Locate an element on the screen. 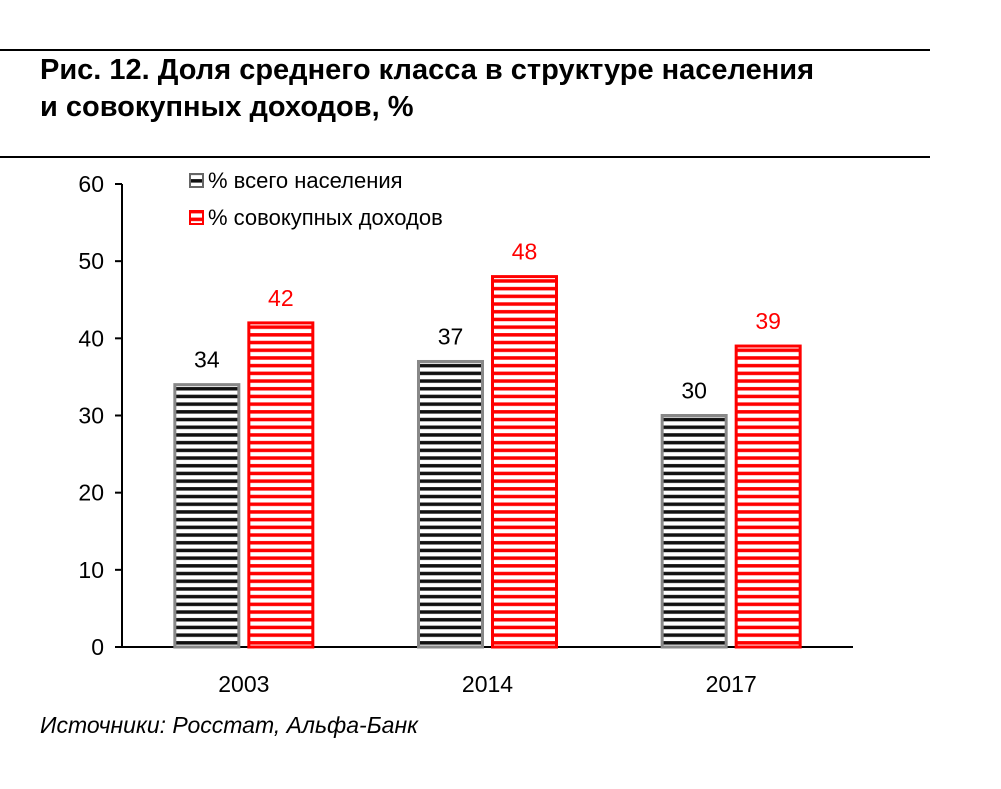 The width and height of the screenshot is (1001, 789). y-tick-label: 30 is located at coordinates (91, 416).